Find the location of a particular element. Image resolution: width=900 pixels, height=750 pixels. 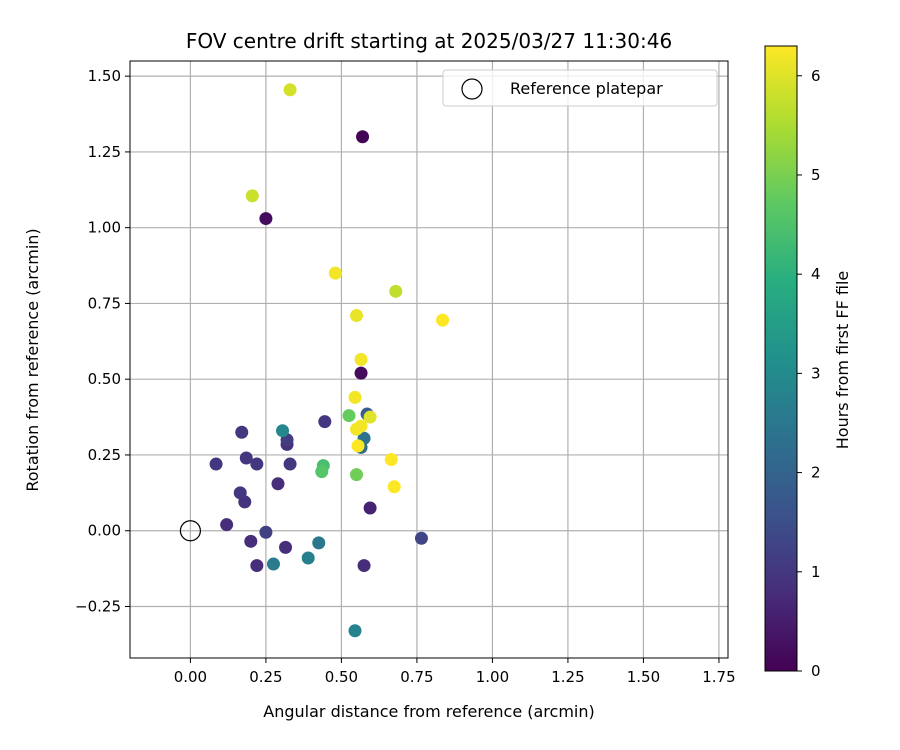

y-tick-label-4: 0.75 is located at coordinates (104, 303).